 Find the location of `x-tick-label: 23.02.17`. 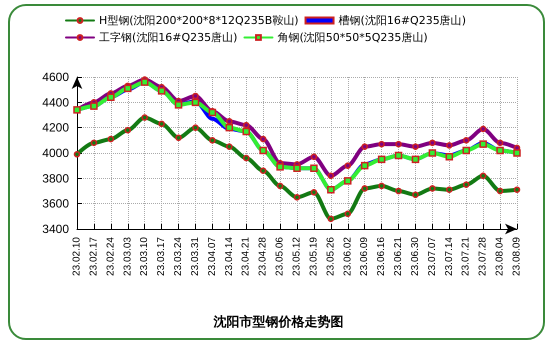

x-tick-label: 23.02.17 is located at coordinates (94, 256).